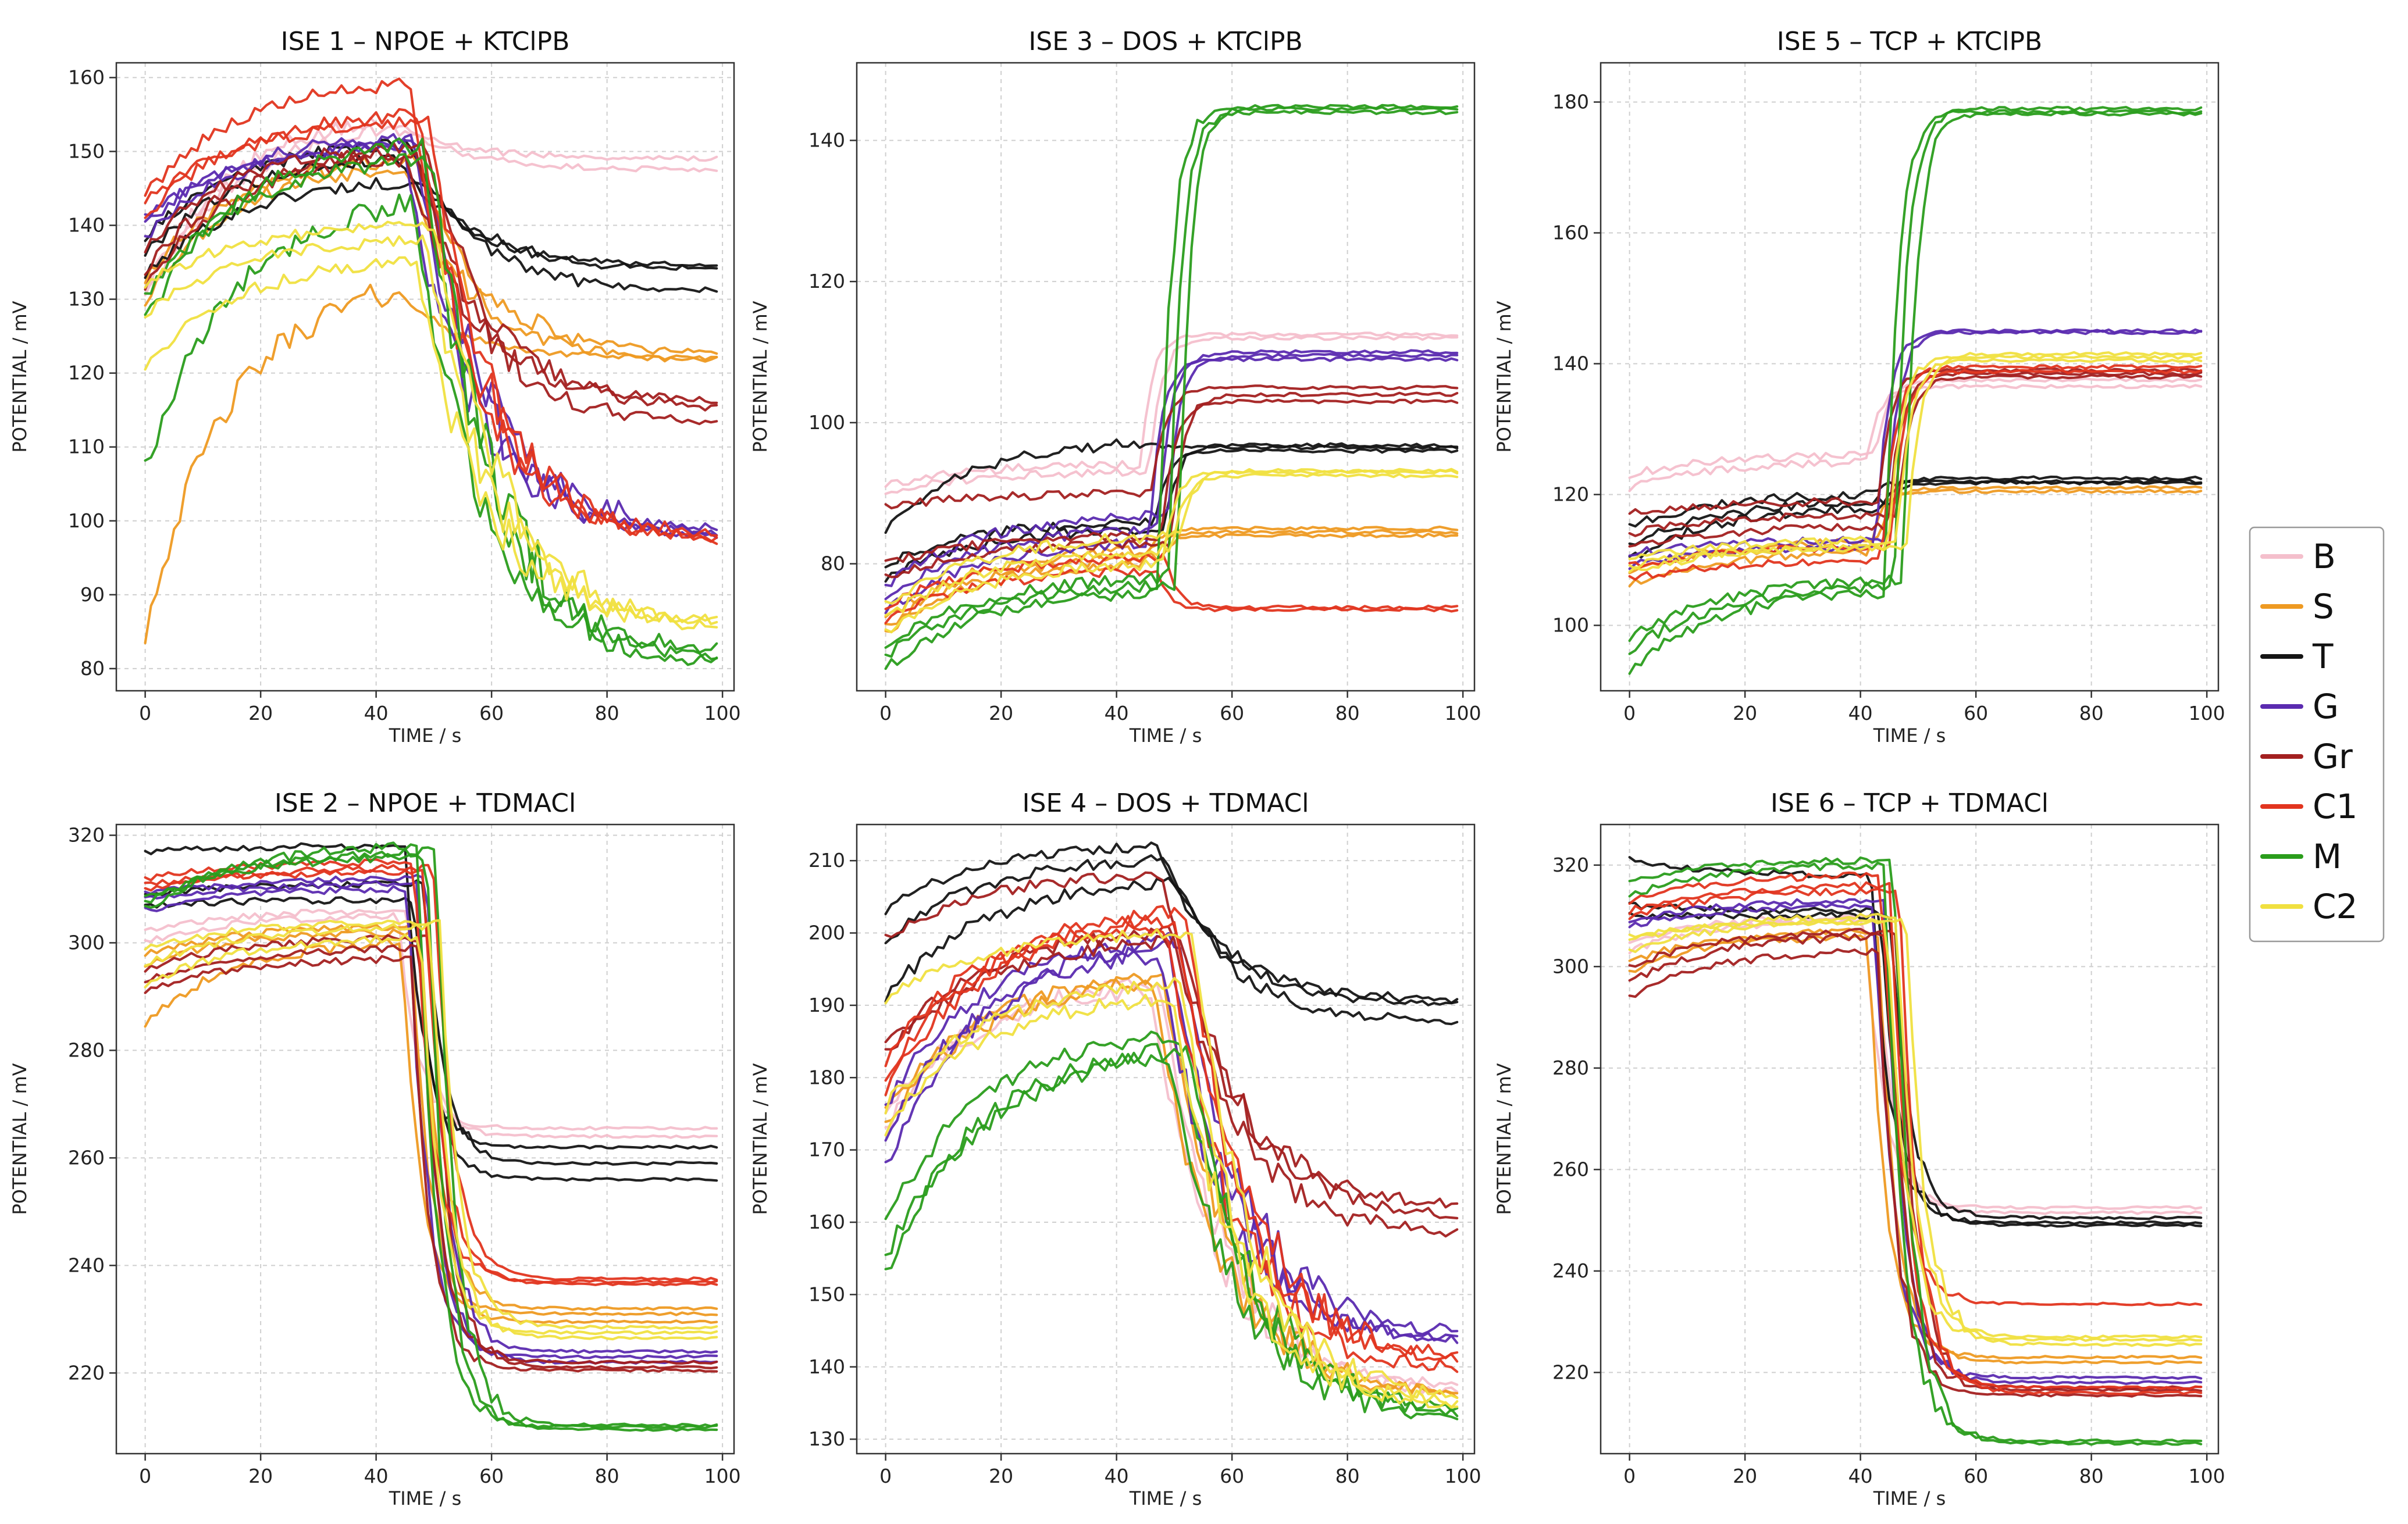 This screenshot has width=2408, height=1524. What do you see at coordinates (2298, 556) in the screenshot?
I see `legend-item-b: B` at bounding box center [2298, 556].